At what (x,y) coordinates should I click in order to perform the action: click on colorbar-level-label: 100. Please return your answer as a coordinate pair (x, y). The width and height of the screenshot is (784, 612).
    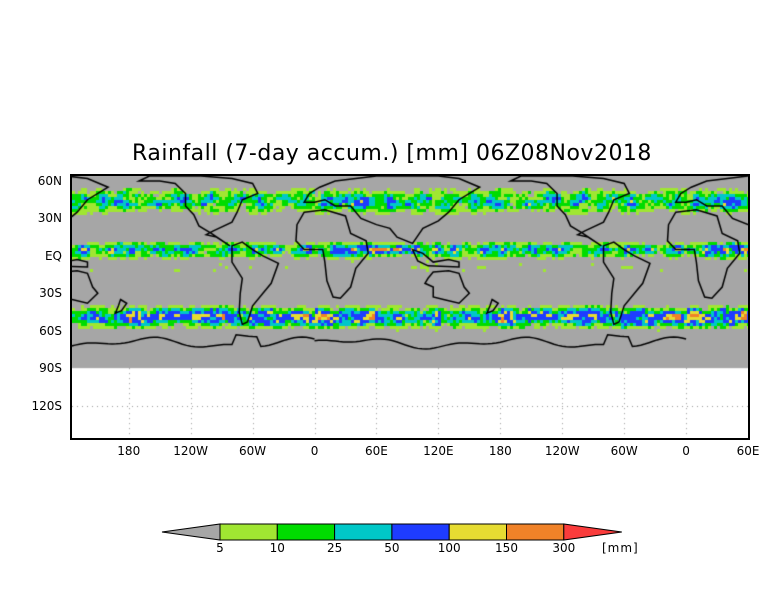
    Looking at the image, I should click on (449, 548).